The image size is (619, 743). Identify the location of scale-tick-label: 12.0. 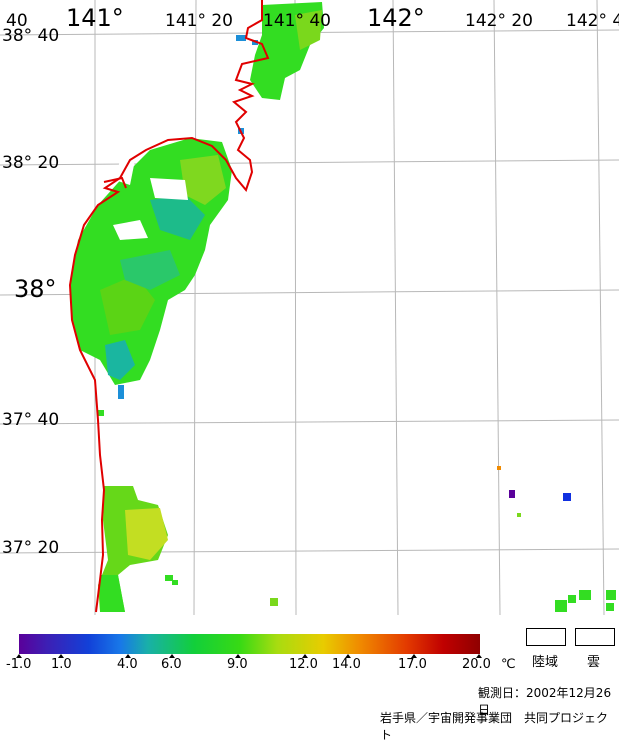
(303, 664).